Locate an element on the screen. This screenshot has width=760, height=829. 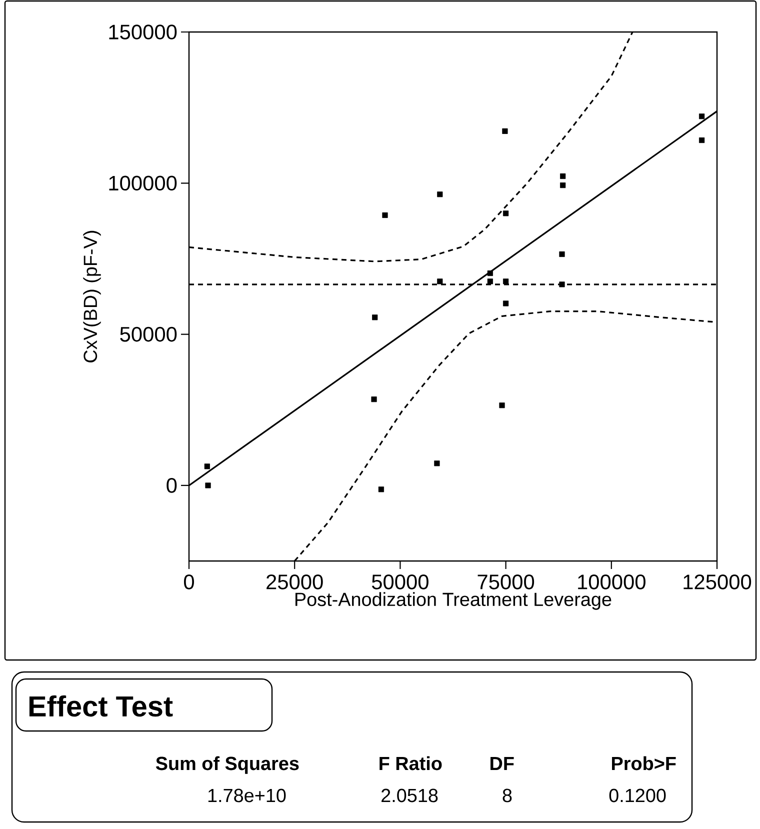
x-tick-label: 25000 is located at coordinates (294, 582).